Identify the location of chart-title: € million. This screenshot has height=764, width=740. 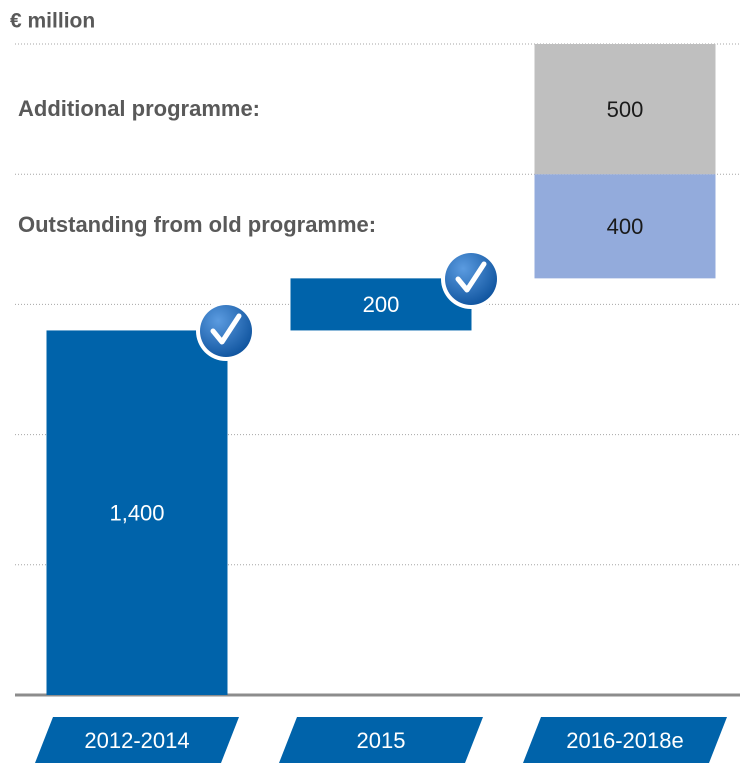
(52, 21).